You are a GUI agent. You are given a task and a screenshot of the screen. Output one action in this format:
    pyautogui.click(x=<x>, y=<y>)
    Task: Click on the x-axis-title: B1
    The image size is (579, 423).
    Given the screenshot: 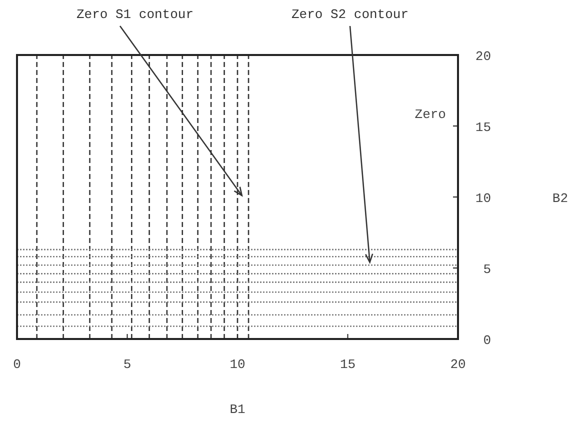 What is the action you would take?
    pyautogui.click(x=238, y=409)
    